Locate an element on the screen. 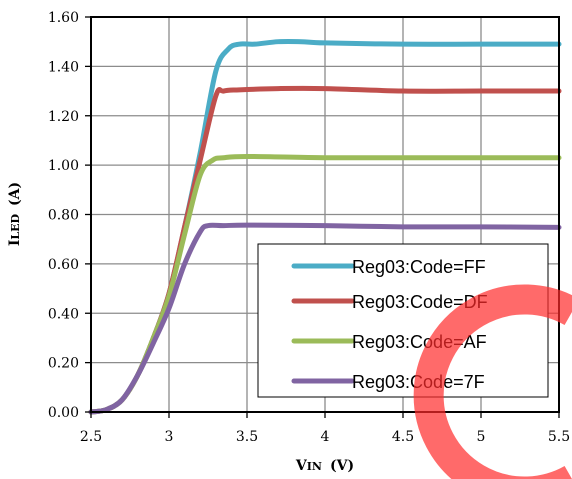  y-tick-label: 1.40 is located at coordinates (63, 67).